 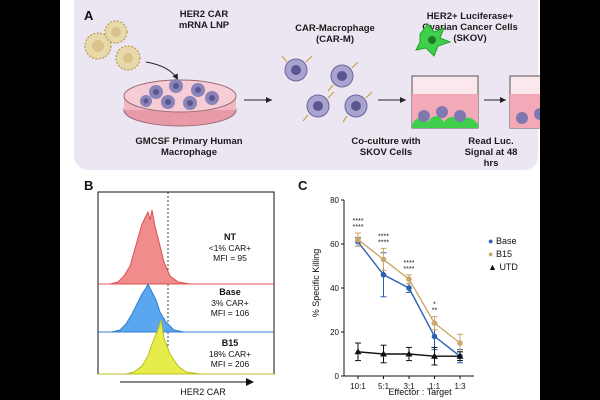 What do you see at coordinates (327, 89) in the screenshot?
I see `car-macrophage-icon` at bounding box center [327, 89].